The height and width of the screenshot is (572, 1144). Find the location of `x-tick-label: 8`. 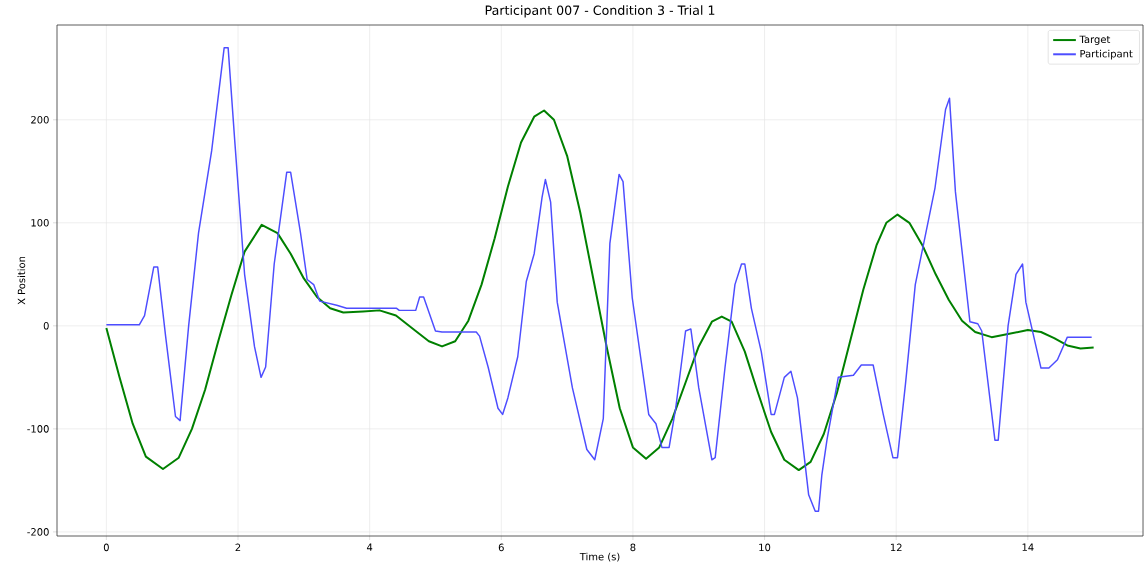

x-tick-label: 8 is located at coordinates (633, 547).